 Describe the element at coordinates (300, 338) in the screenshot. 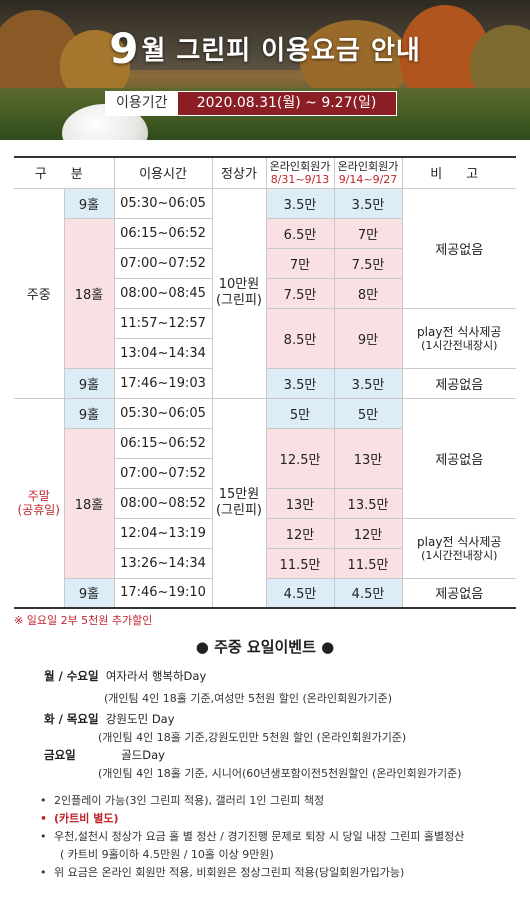

I see `price-cell: 8.5만` at that location.